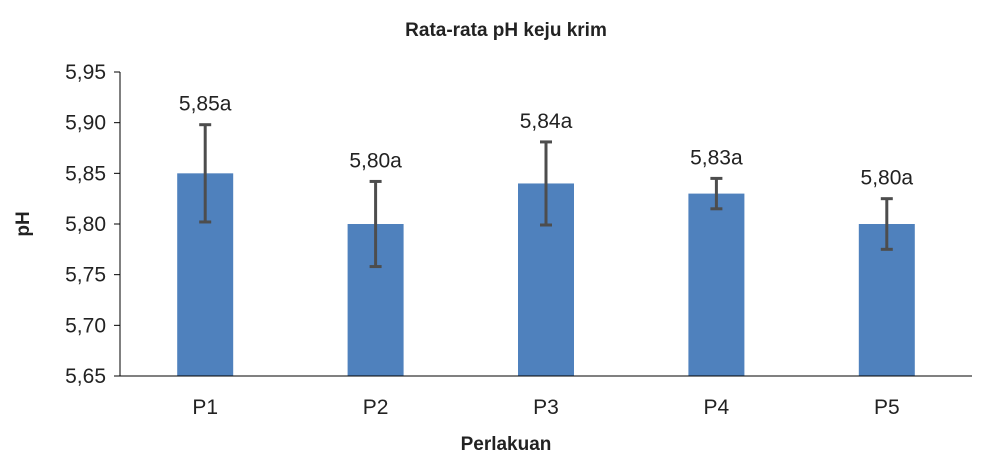  What do you see at coordinates (887, 407) in the screenshot?
I see `x-tick-label-p5: P5` at bounding box center [887, 407].